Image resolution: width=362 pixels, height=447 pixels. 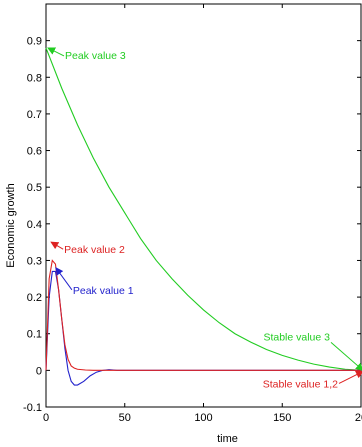 What do you see at coordinates (34, 225) in the screenshot?
I see `y-tick-label: 0.4` at bounding box center [34, 225].